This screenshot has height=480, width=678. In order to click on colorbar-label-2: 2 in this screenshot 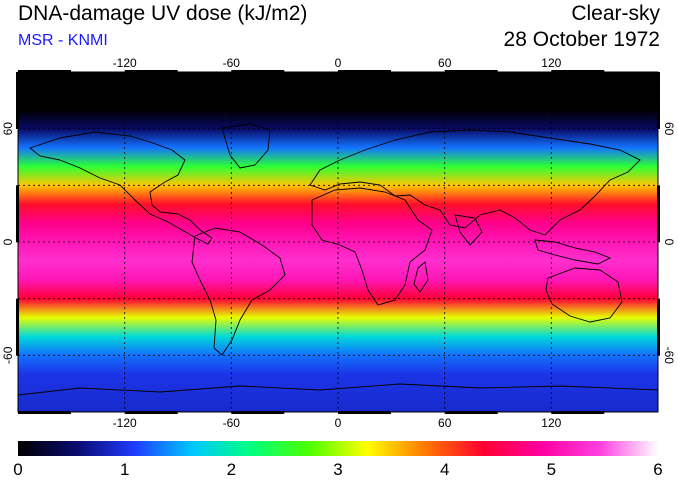, I will do `click(231, 469)`.